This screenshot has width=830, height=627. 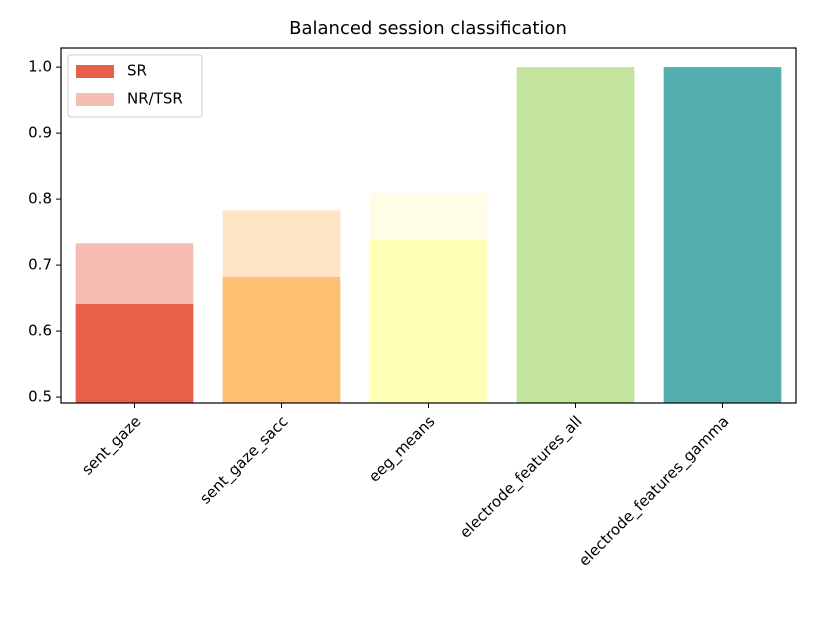 What do you see at coordinates (135, 86) in the screenshot?
I see `legend: SR NR/TSR` at bounding box center [135, 86].